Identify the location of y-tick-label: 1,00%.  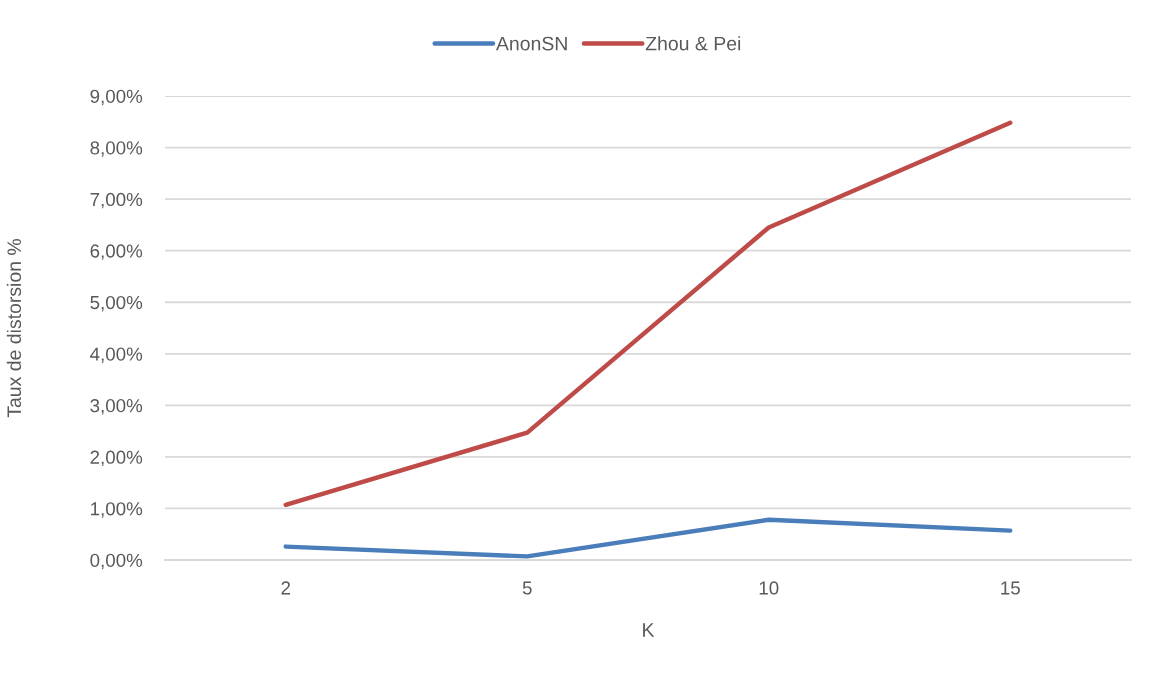
(117, 510).